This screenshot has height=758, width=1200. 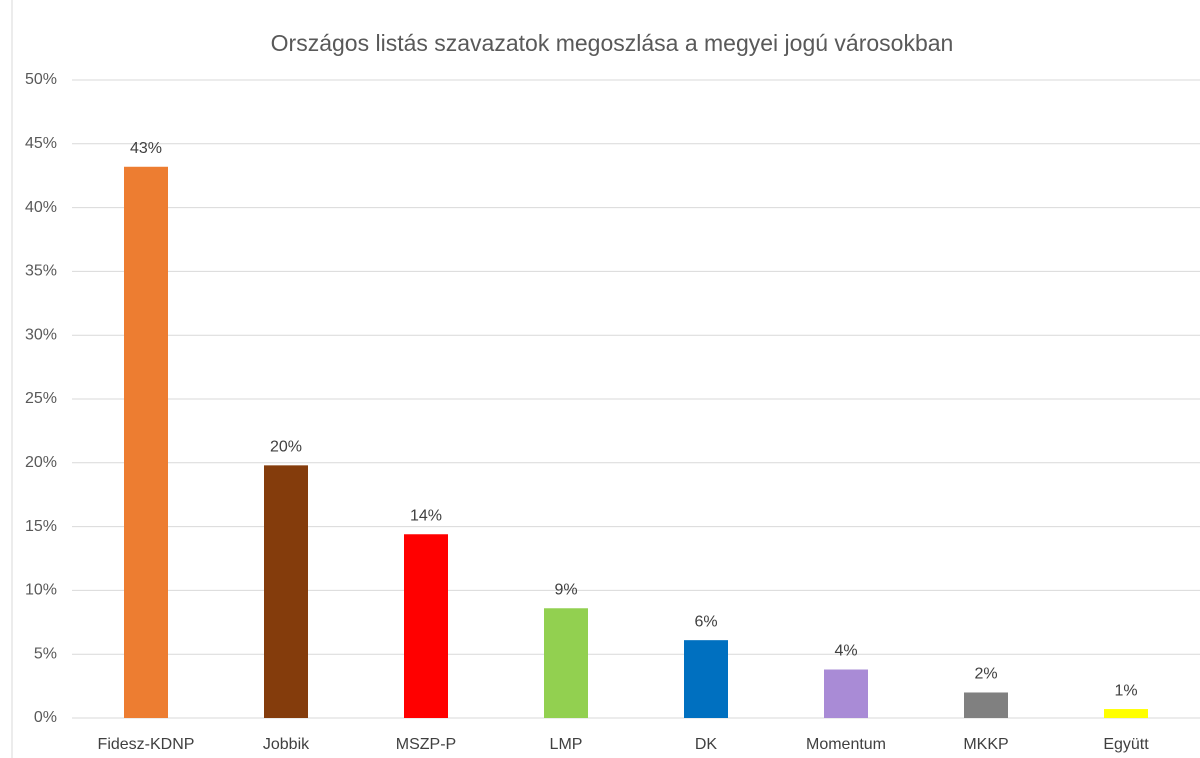 I want to click on y-tick-label: 15%, so click(x=41, y=526).